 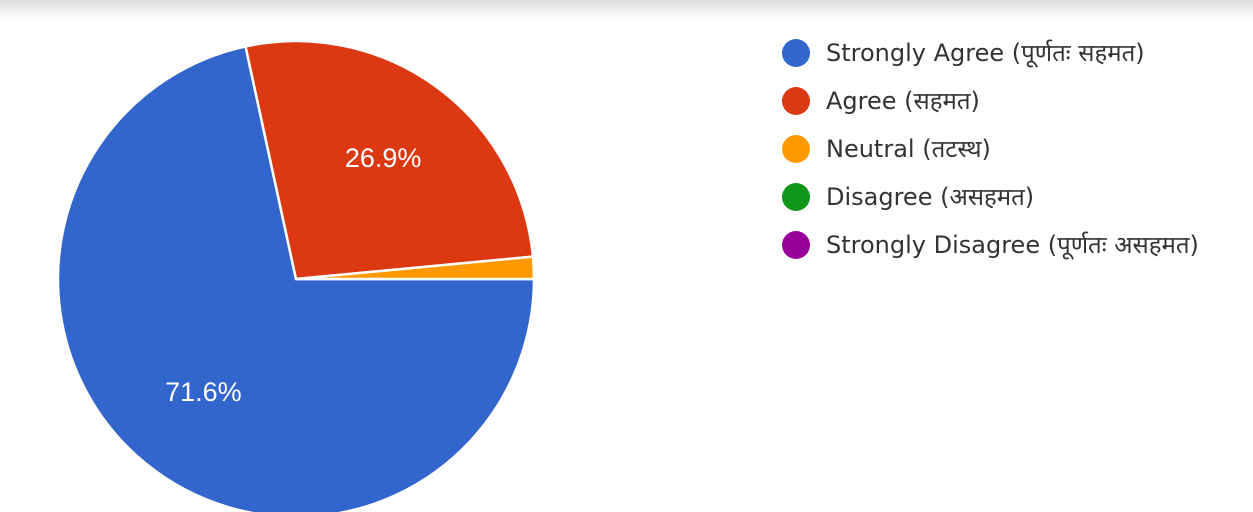 What do you see at coordinates (1017, 101) in the screenshot?
I see `legend-item-agree: Agree (सहमत)` at bounding box center [1017, 101].